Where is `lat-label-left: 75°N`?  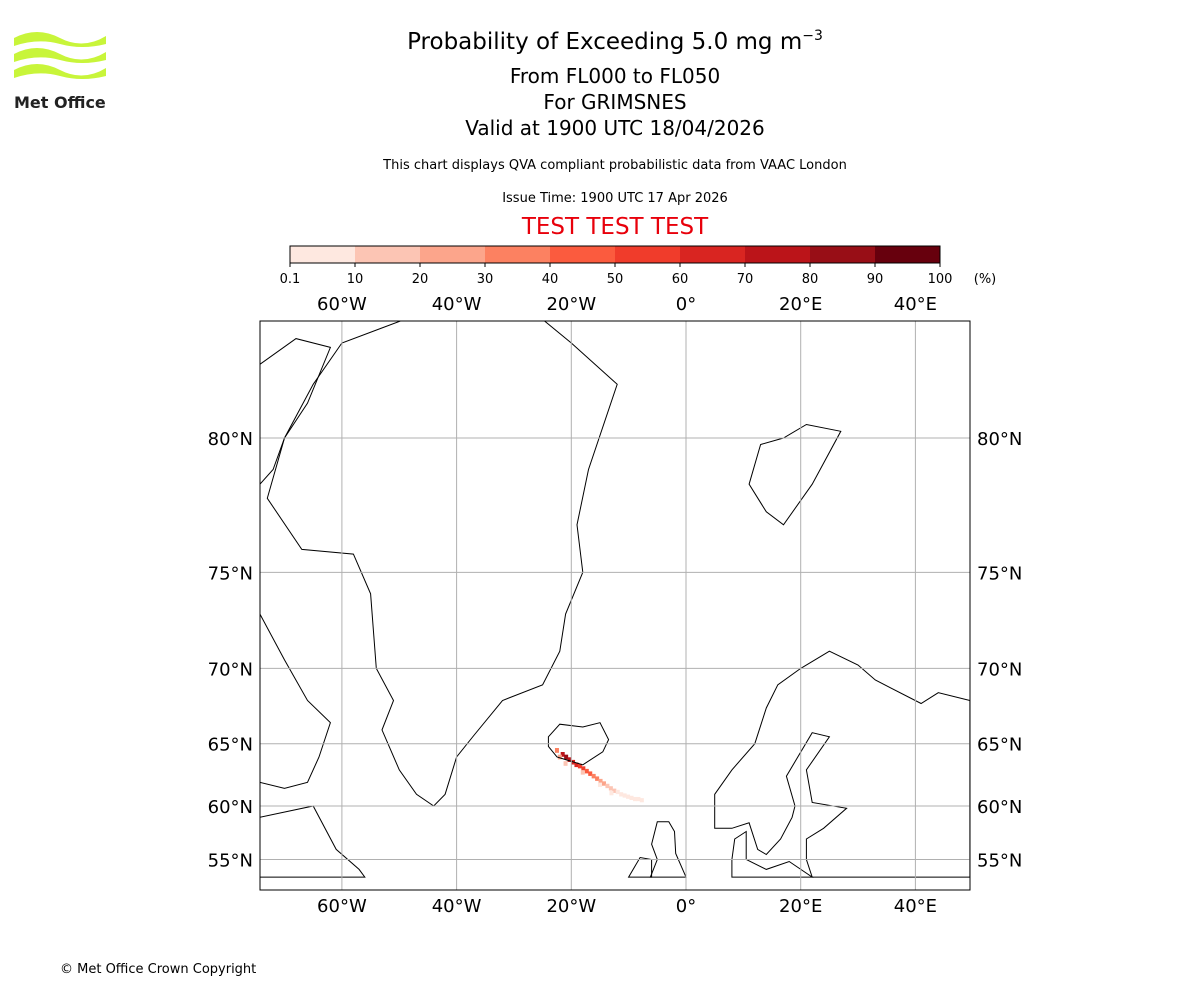
lat-label-left: 75°N is located at coordinates (230, 573).